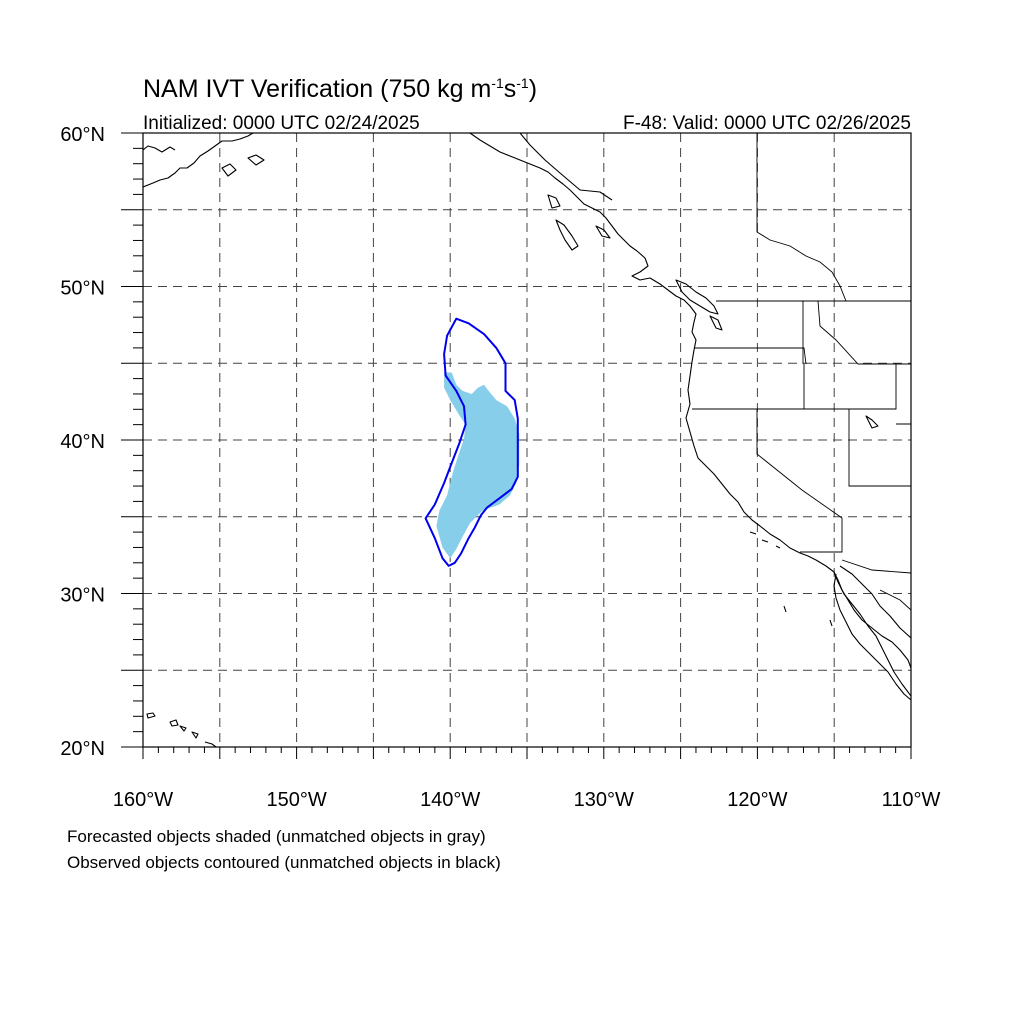 This screenshot has height=1024, width=1024. I want to click on observed-contour, so click(471, 442).